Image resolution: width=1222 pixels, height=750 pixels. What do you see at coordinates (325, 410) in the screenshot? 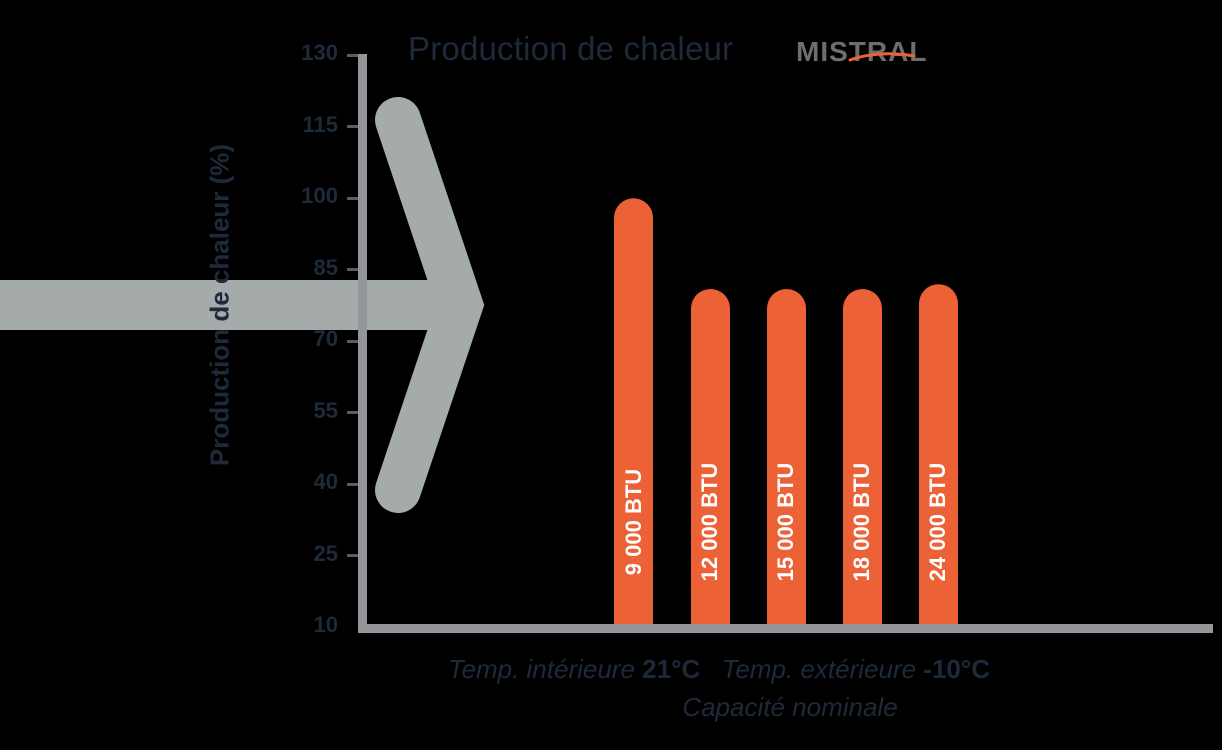
I see `y-tick-55: 55` at bounding box center [325, 410].